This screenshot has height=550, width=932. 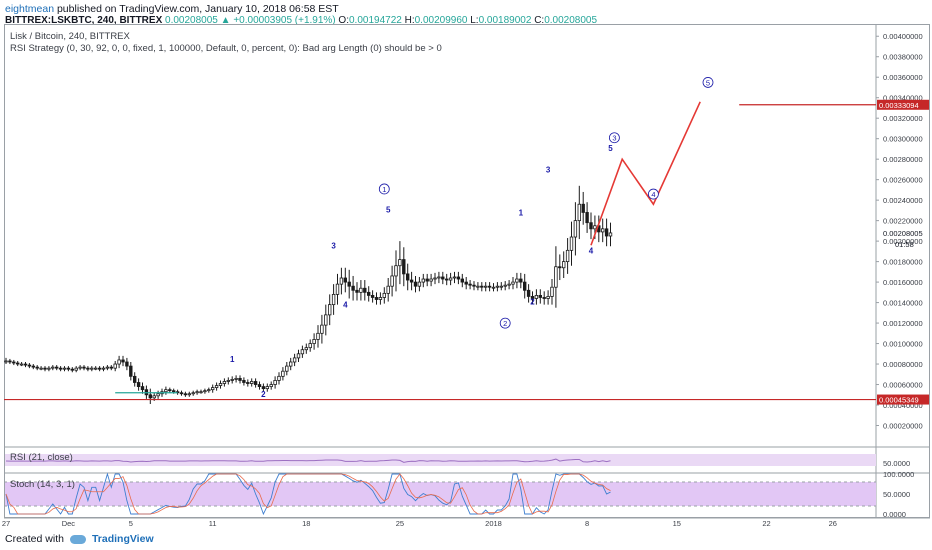 What do you see at coordinates (903, 200) in the screenshot?
I see `price-tick-label: 0.00240000` at bounding box center [903, 200].